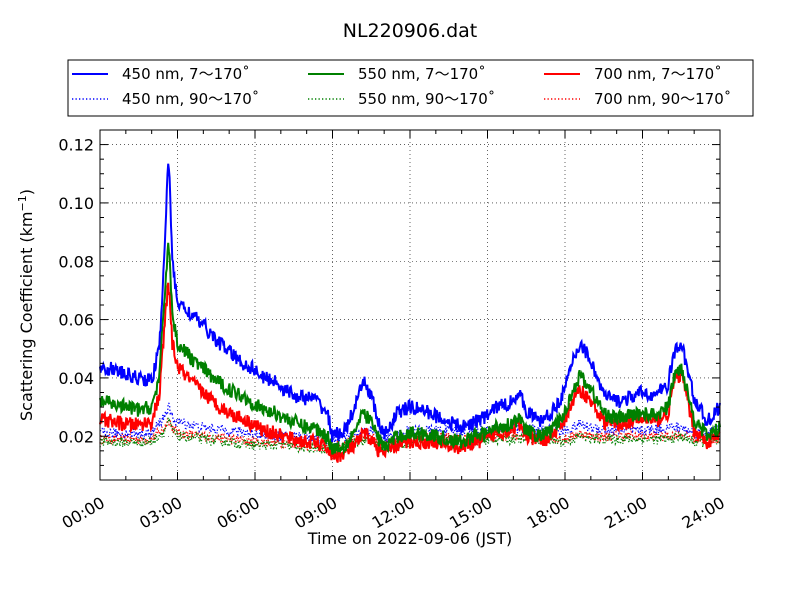  I want to click on chart-title: NL220906.dat, so click(410, 31).